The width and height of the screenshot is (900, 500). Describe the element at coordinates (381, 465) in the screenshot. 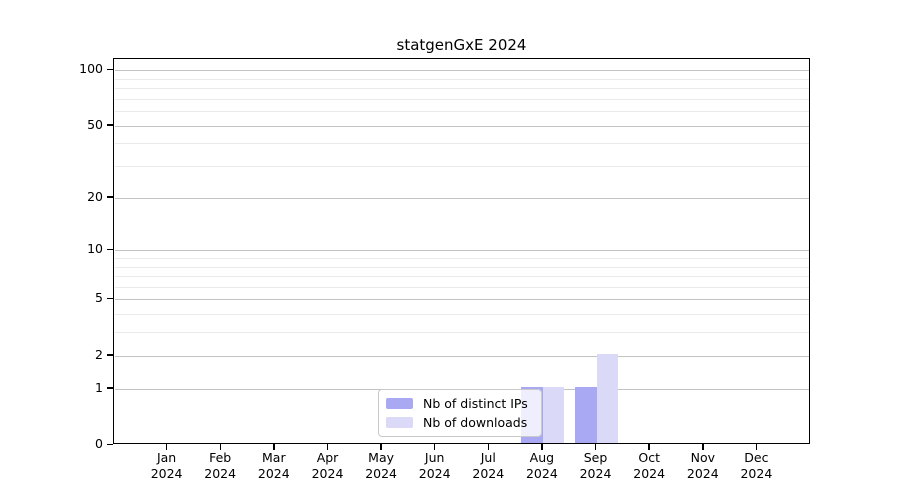

I see `x-tick-label-may: May 2024` at that location.